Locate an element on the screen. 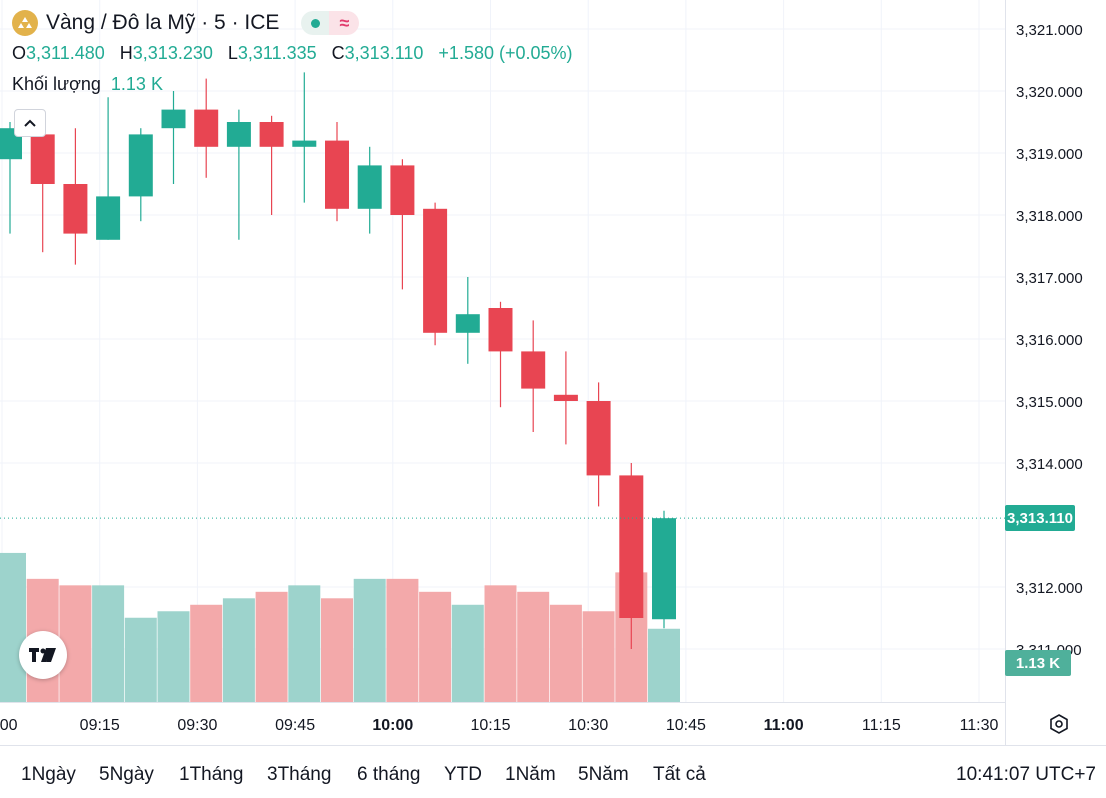 This screenshot has height=798, width=1106. volume-value: 1.13 K is located at coordinates (136, 84).